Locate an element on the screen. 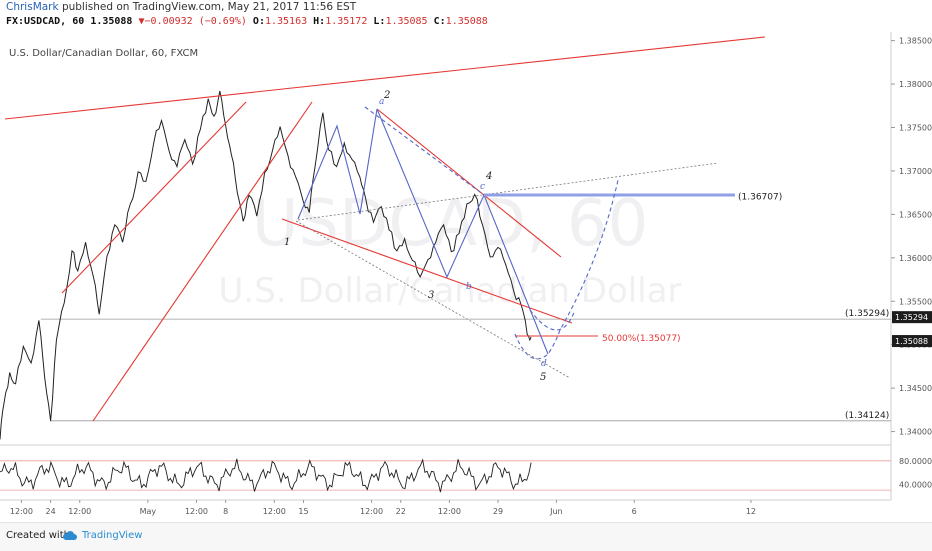 The image size is (932, 551). chart-title: U.S. Dollar/Canadian Dollar, 60, FXCM is located at coordinates (103, 53).